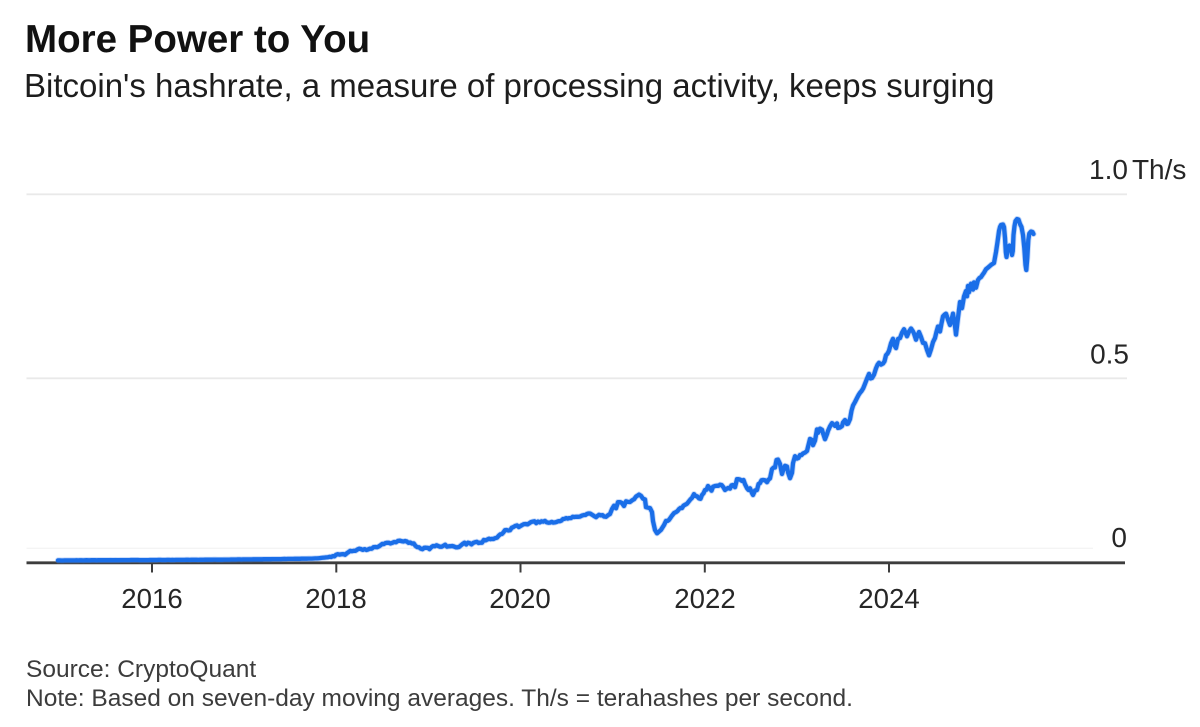 The image size is (1200, 727). Describe the element at coordinates (704, 598) in the screenshot. I see `svg-text: 2022` at that location.